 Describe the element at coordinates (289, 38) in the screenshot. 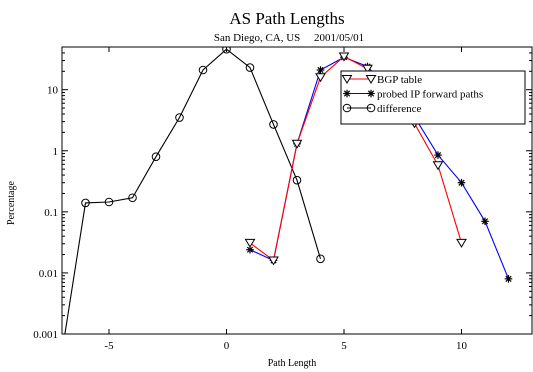

I see `chart-subtitle: San Diego, CA, US 2001/05/01` at that location.